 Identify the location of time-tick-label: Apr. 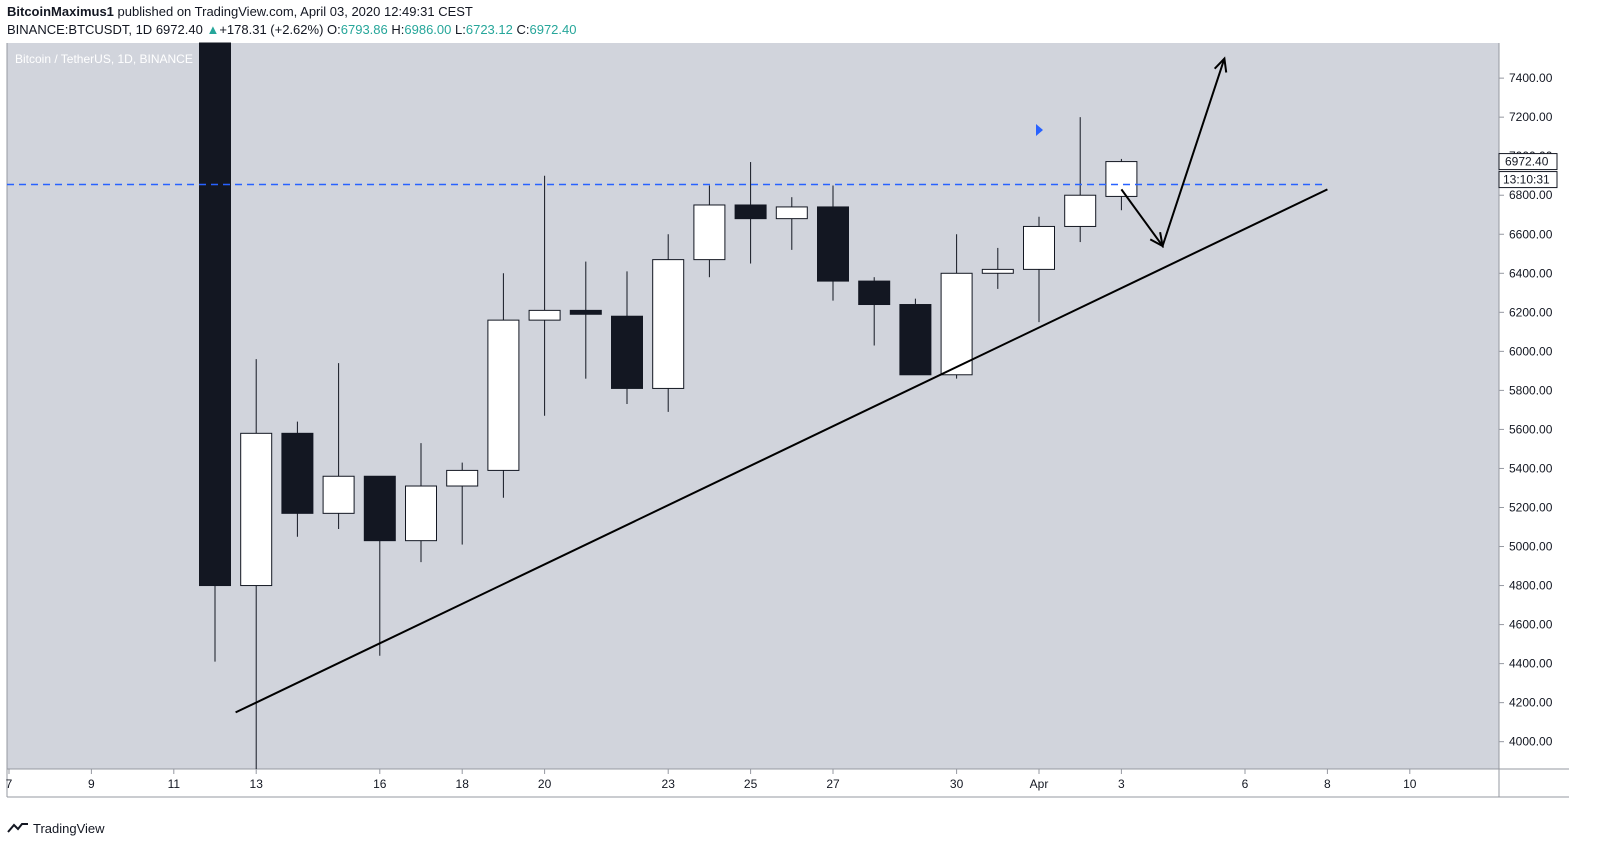
(1039, 784).